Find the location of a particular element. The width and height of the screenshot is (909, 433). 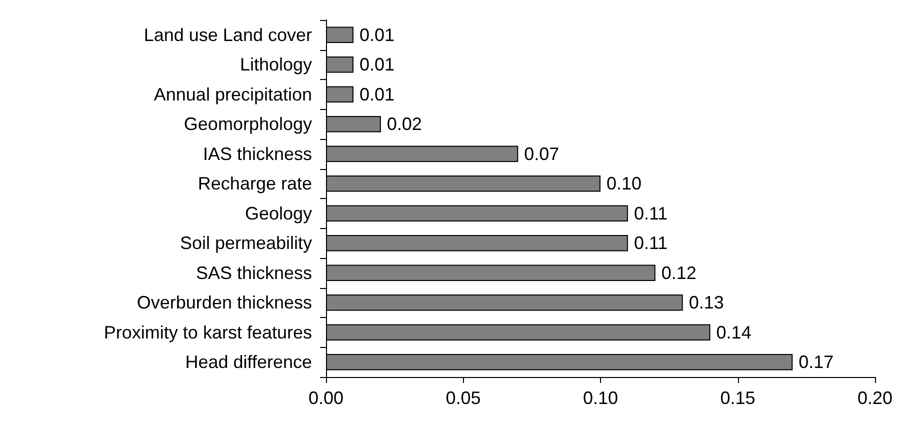

y-tick-label: Land use Land cover is located at coordinates (228, 34).